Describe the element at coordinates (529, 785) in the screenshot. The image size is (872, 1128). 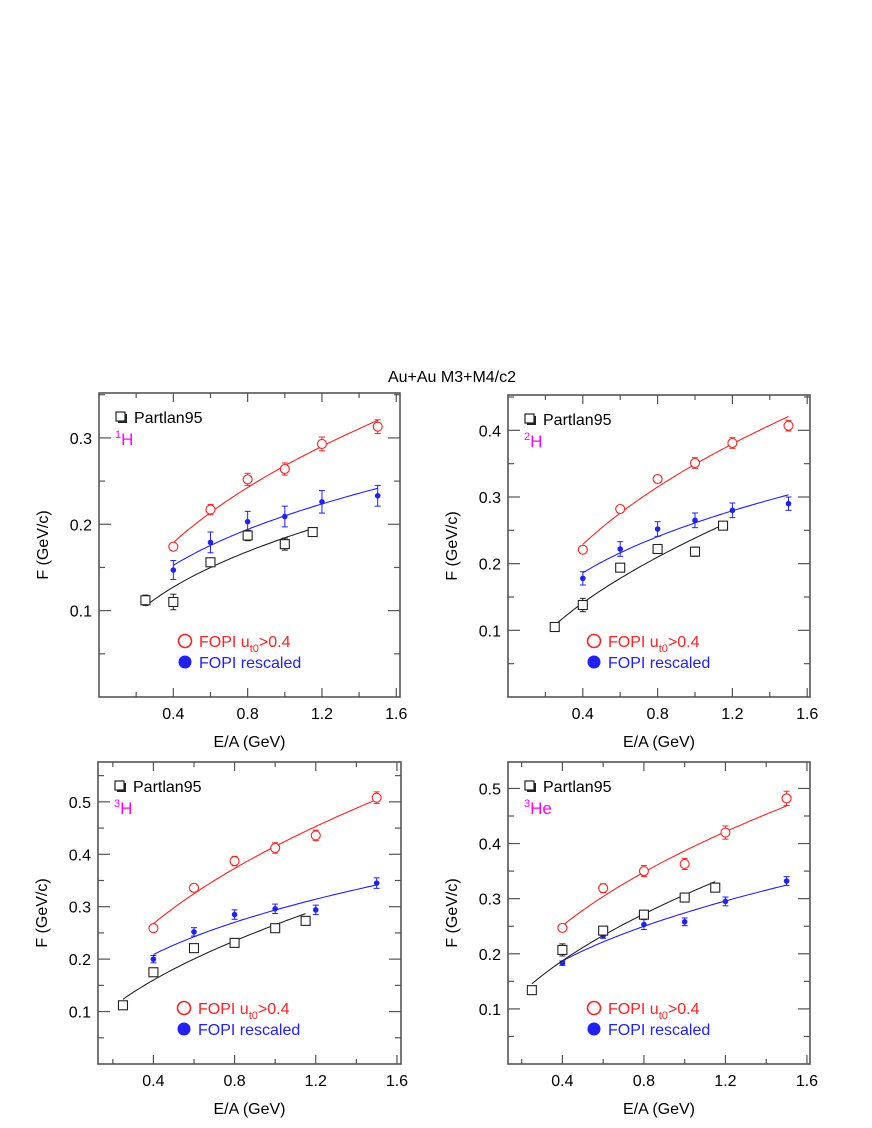
I see `open-square-icon` at that location.